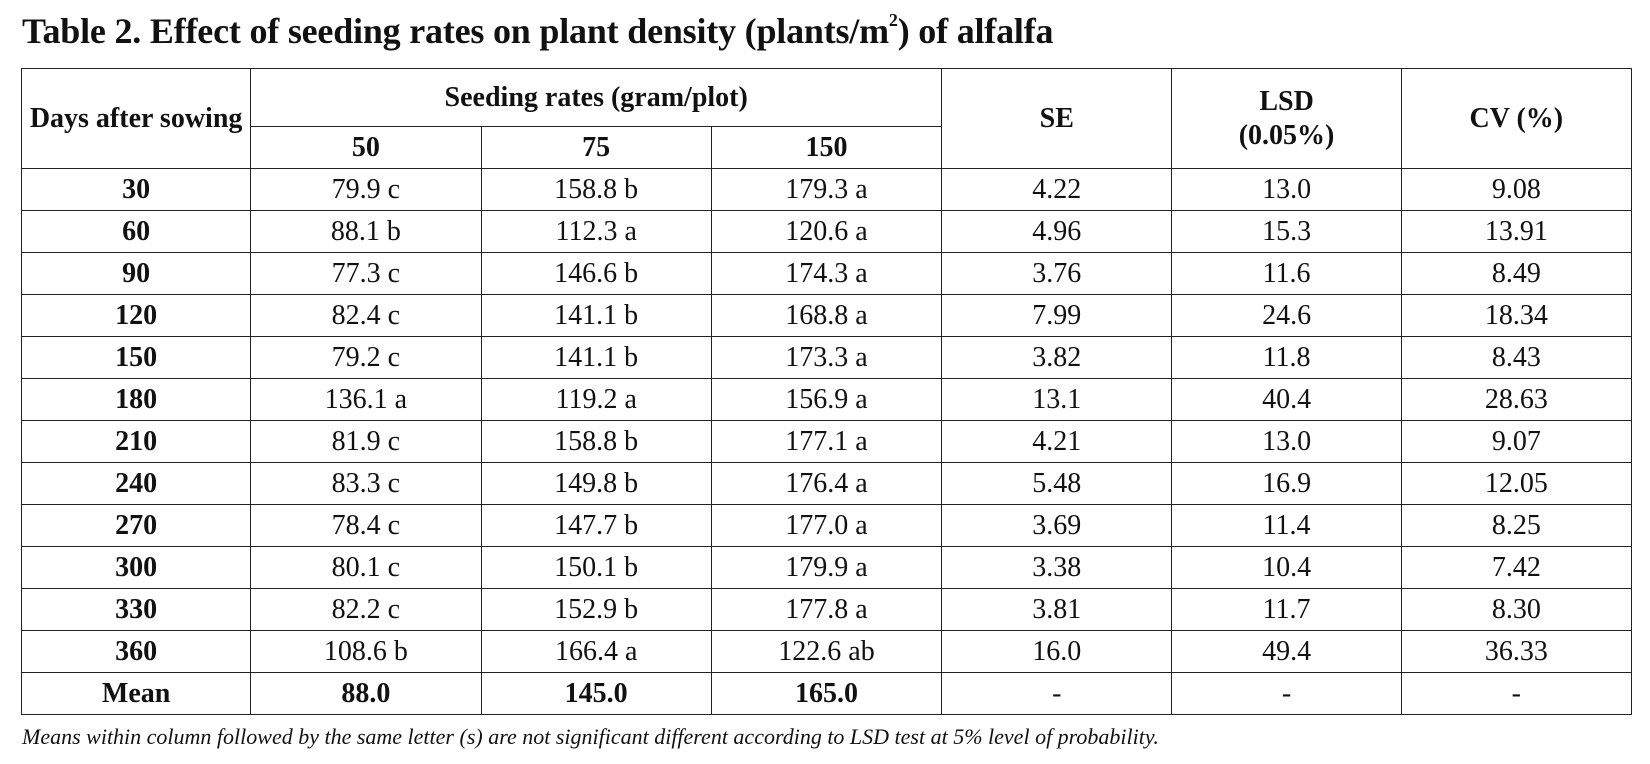  What do you see at coordinates (1516, 273) in the screenshot?
I see `cell-cv: 8.49` at bounding box center [1516, 273].